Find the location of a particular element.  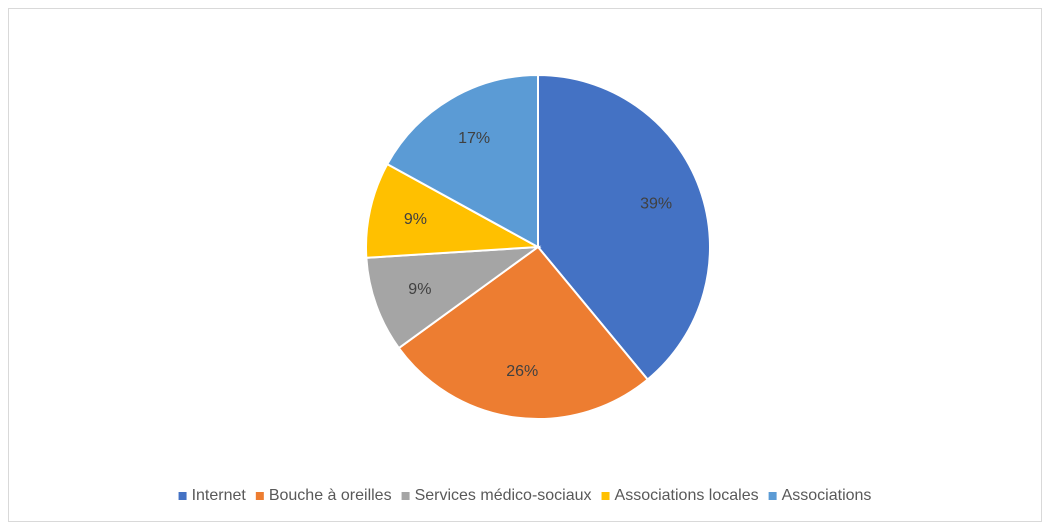

legend-label: Associations is located at coordinates (827, 495).